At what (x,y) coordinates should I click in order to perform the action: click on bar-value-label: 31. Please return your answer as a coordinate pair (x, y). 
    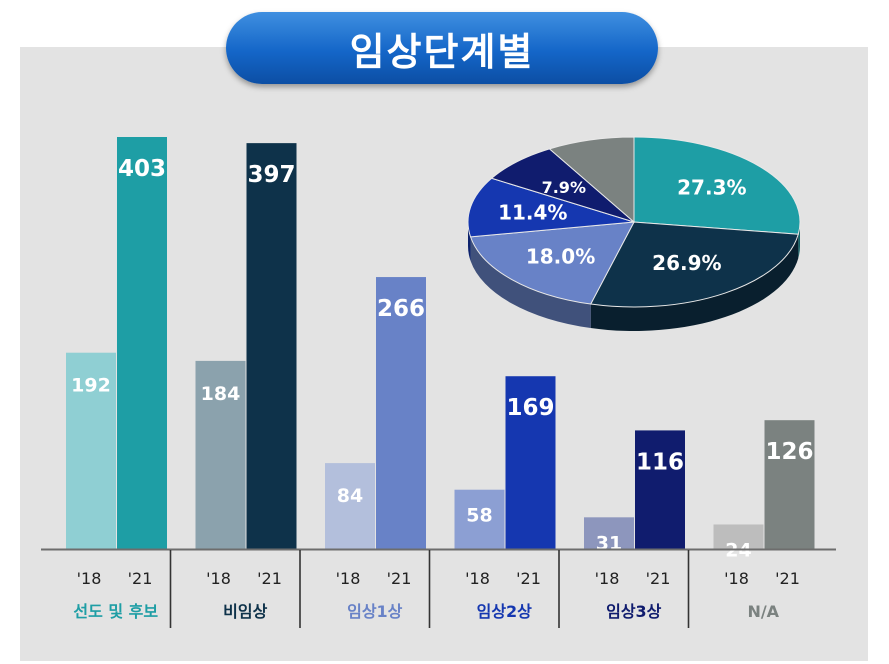
    Looking at the image, I should click on (609, 543).